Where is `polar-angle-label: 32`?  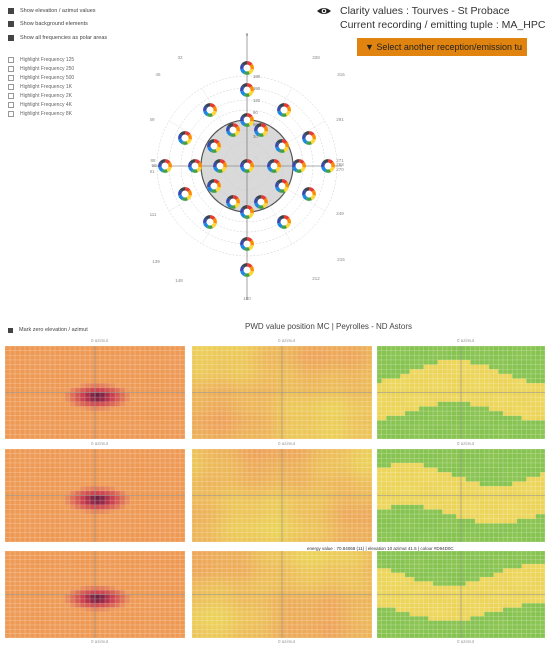
polar-angle-label: 32 is located at coordinates (180, 57).